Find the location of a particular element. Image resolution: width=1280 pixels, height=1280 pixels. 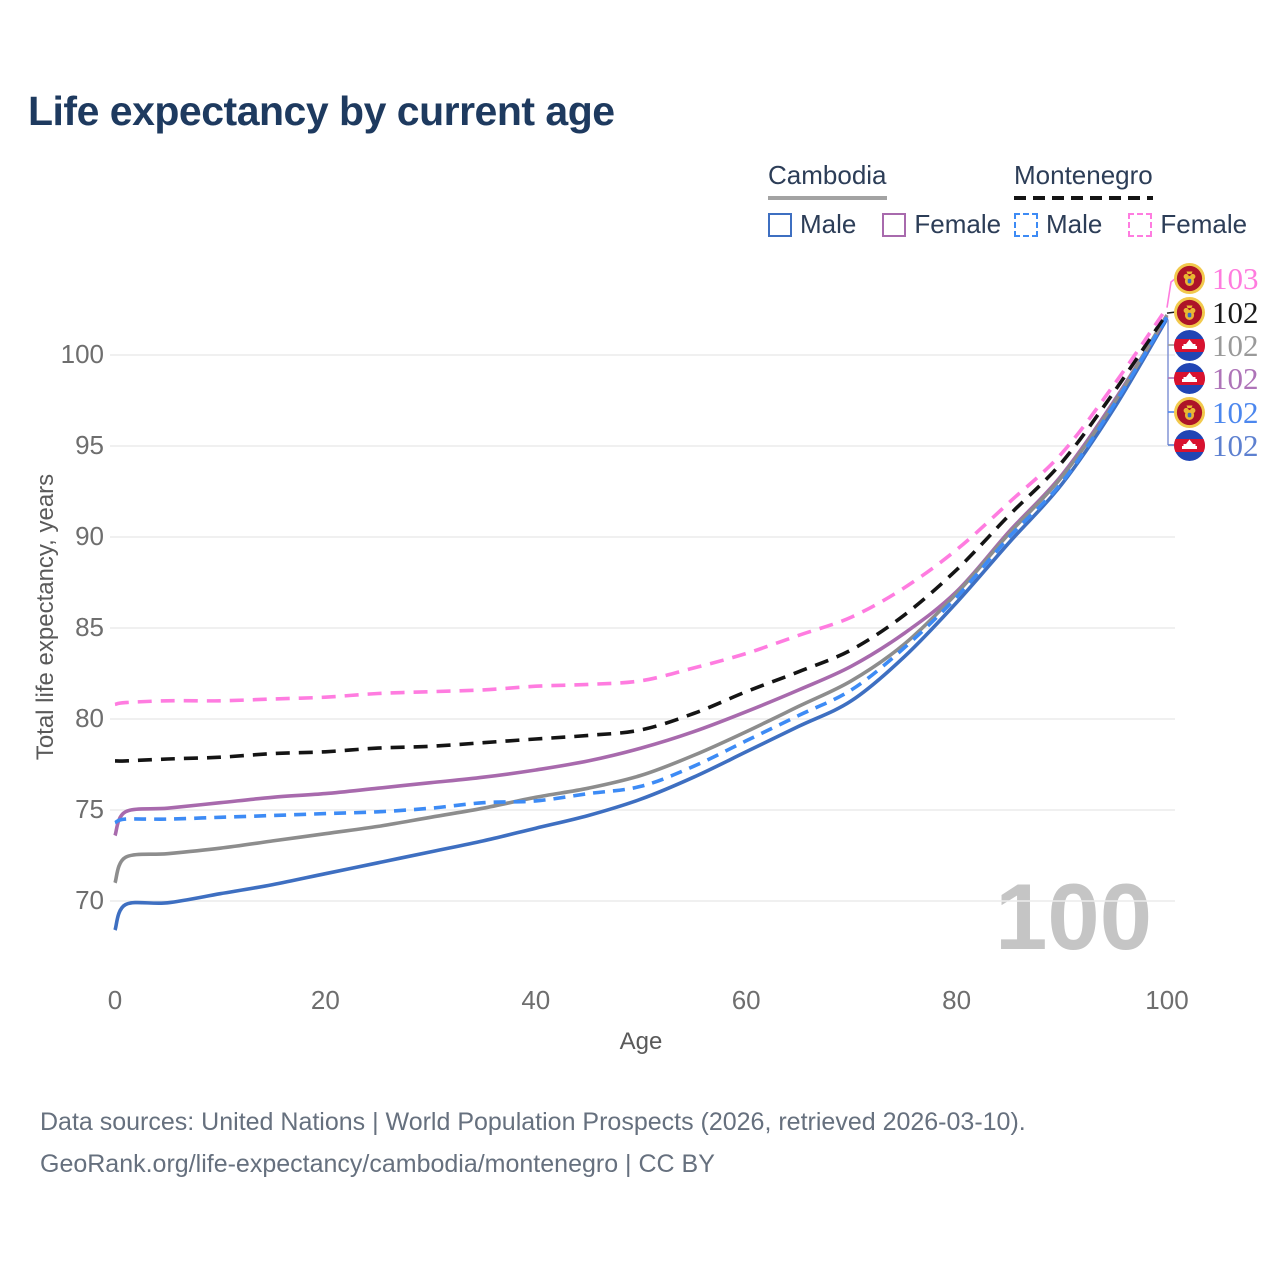

legend-country-label: Cambodia is located at coordinates (827, 175).